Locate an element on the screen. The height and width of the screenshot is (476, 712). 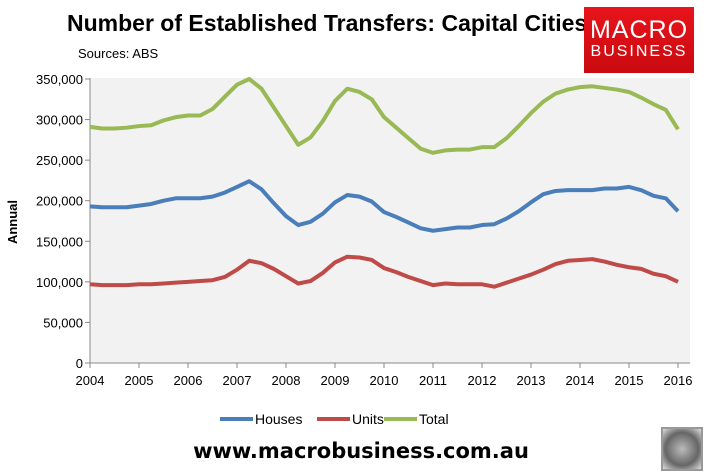
series-line-units is located at coordinates (384, 271).